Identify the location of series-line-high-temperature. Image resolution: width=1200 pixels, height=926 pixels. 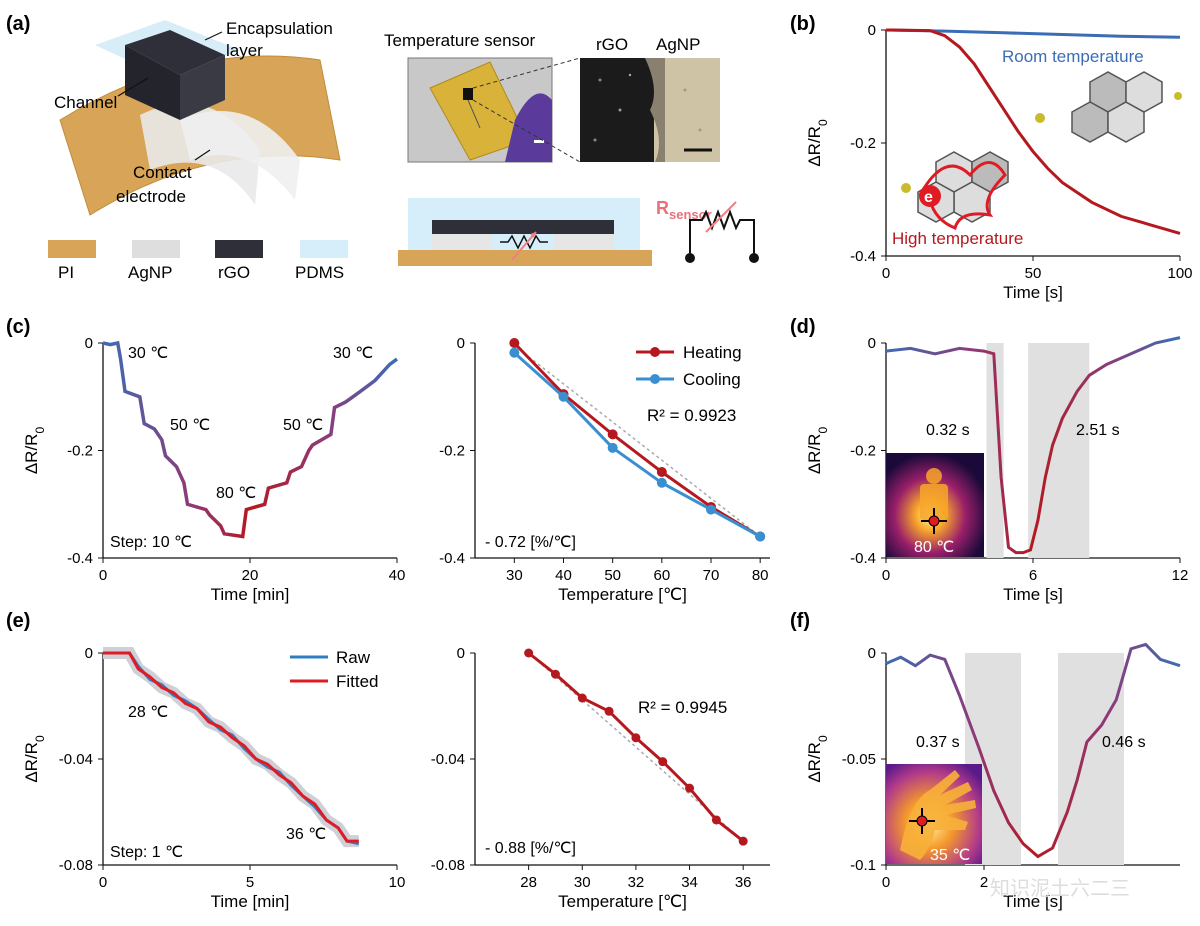
(1033, 131).